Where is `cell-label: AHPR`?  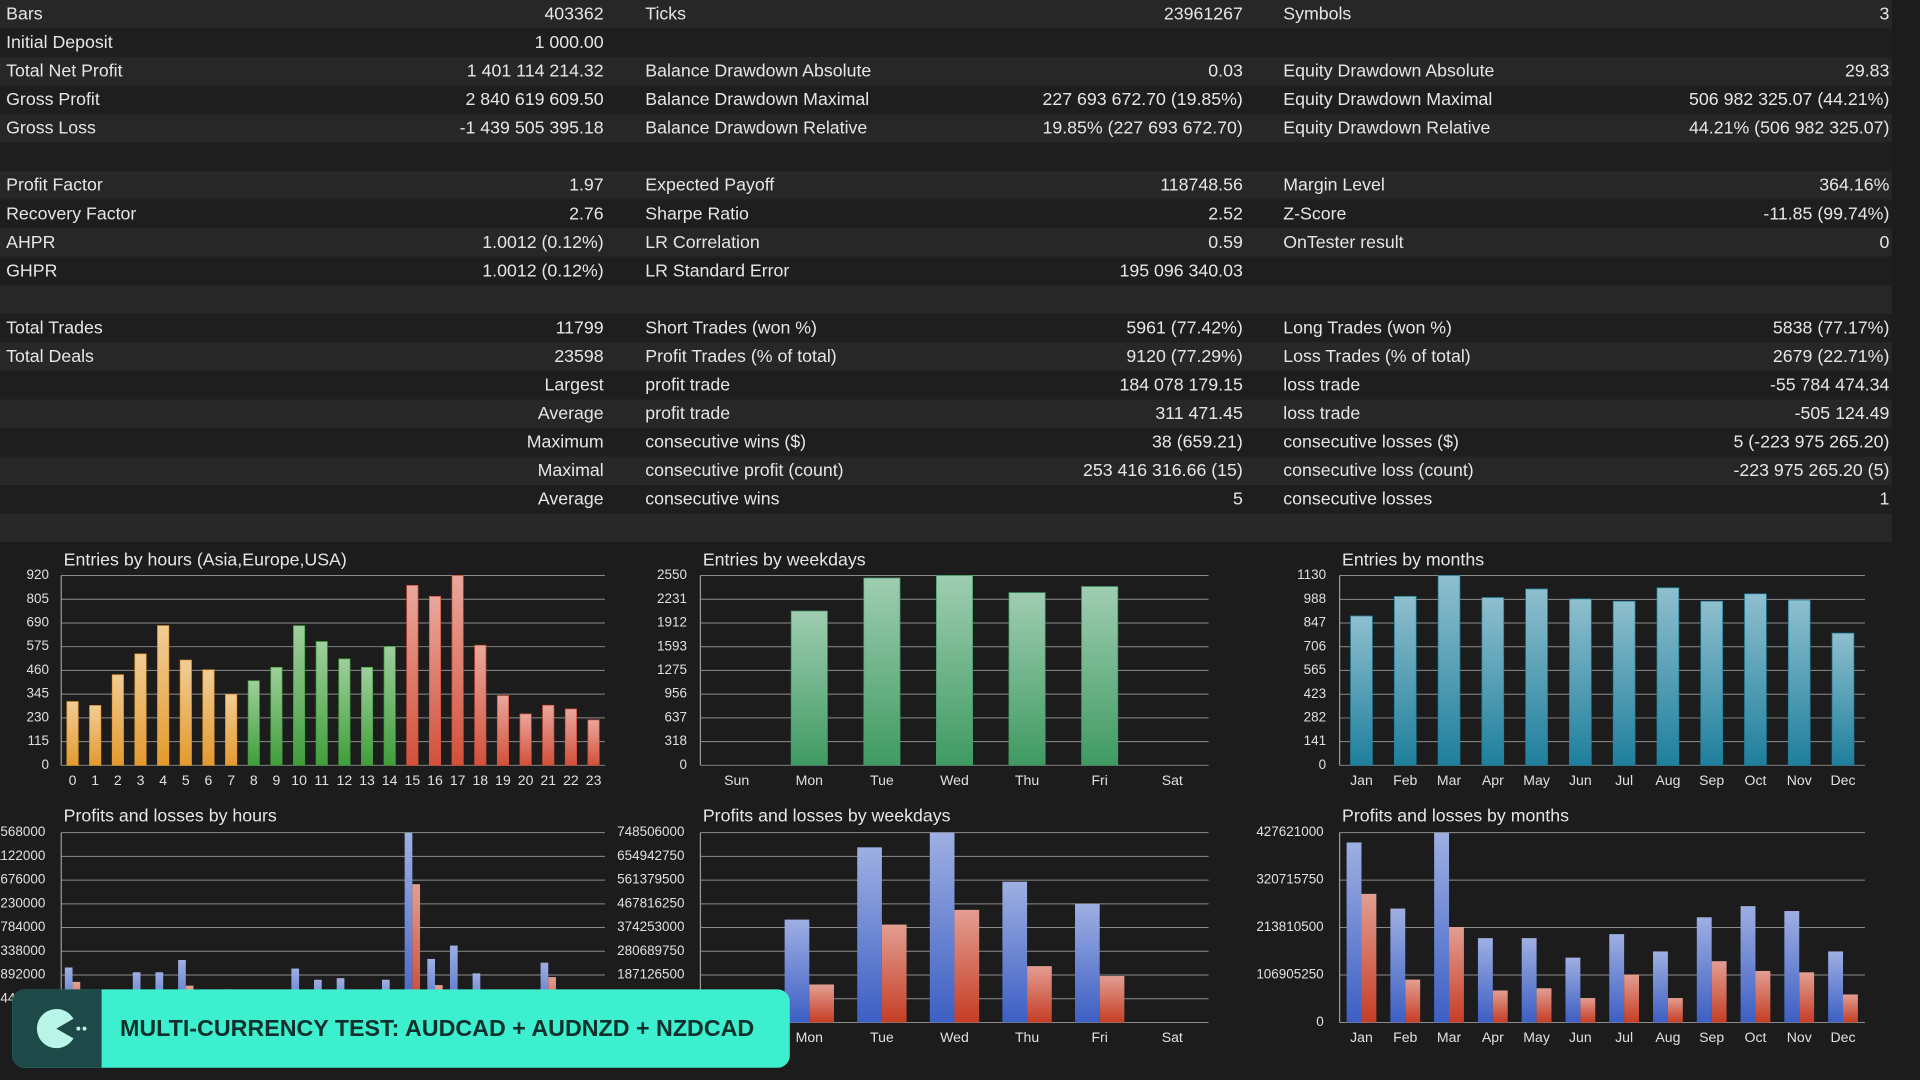 cell-label: AHPR is located at coordinates (30, 242).